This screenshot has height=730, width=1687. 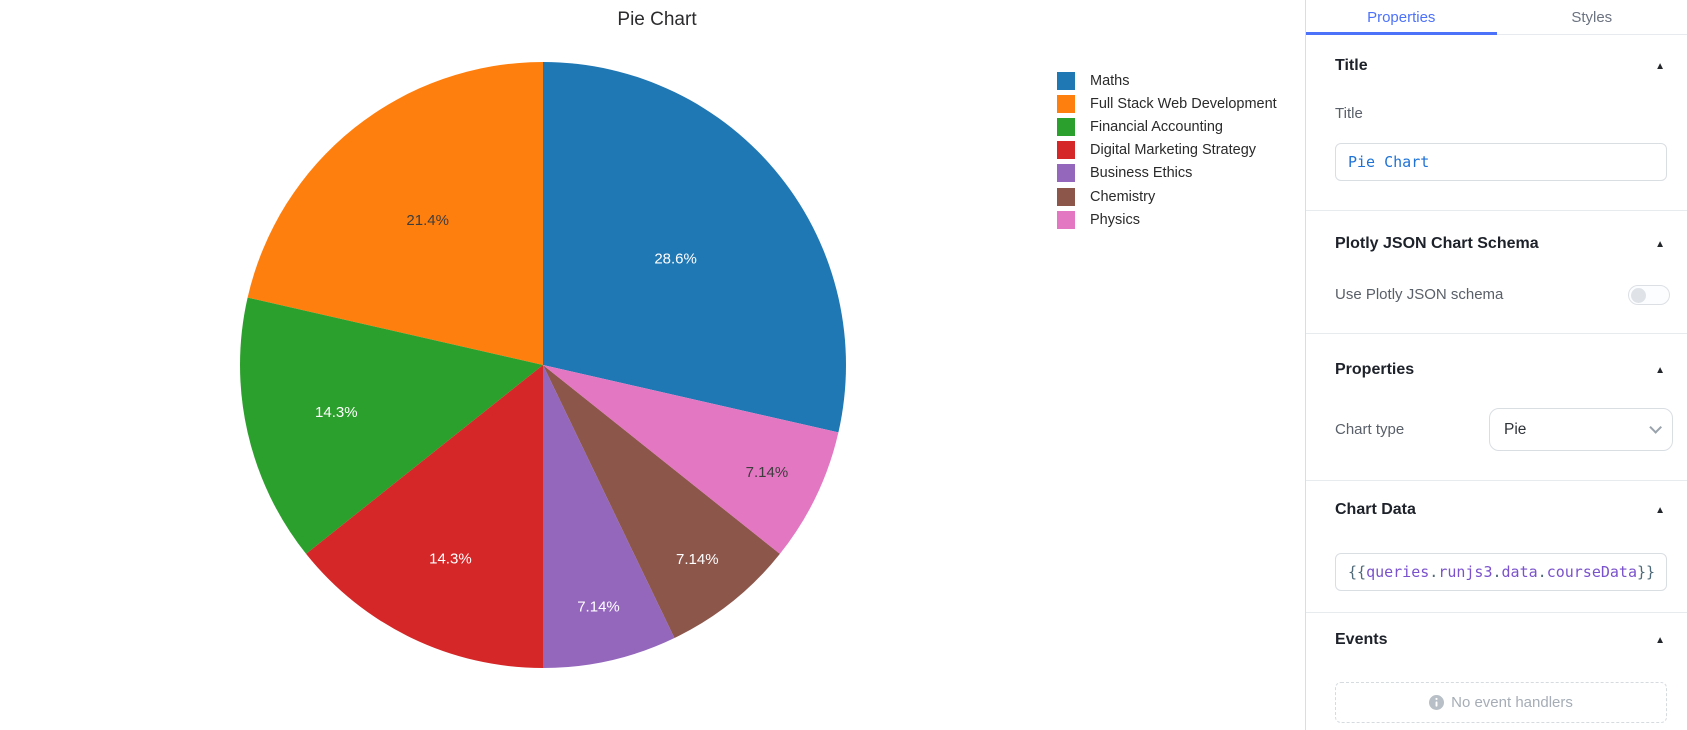 I want to click on code-token: courseData, so click(x=1591, y=572).